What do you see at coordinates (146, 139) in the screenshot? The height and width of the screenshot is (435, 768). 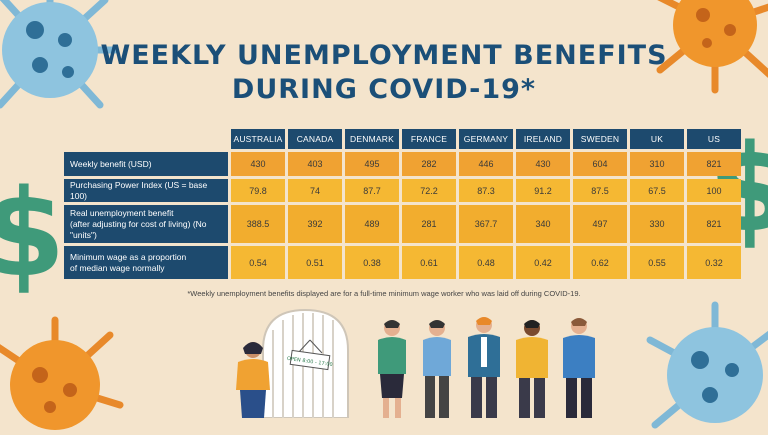 I see `table-corner` at bounding box center [146, 139].